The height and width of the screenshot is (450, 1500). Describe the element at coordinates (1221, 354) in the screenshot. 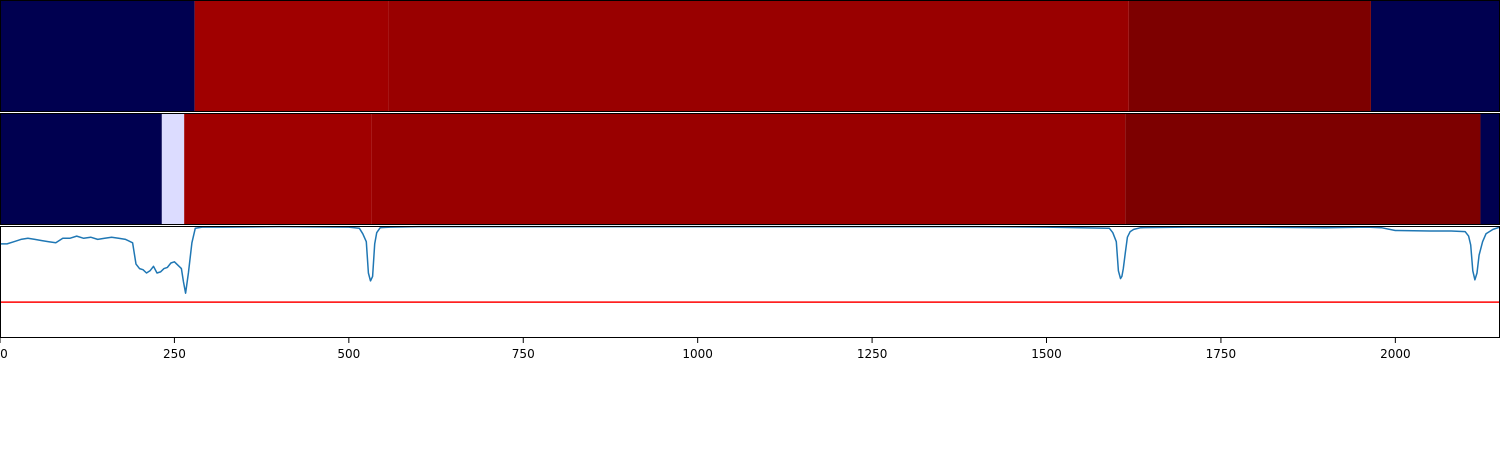

I see `x-tick-label: 1750` at that location.